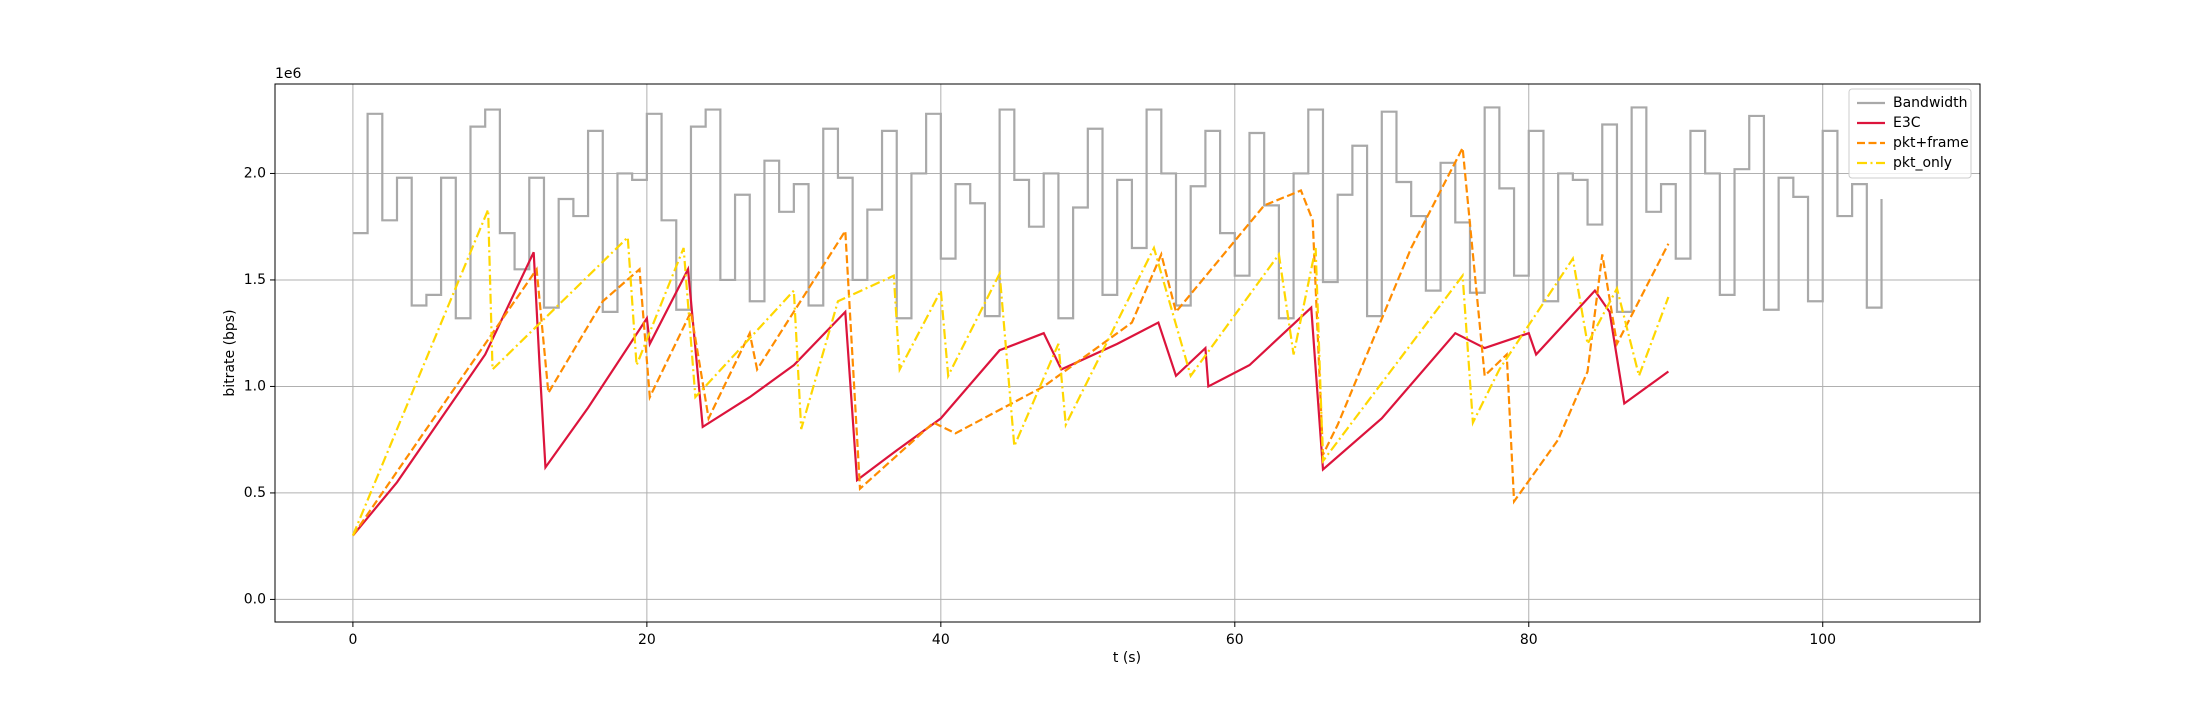  What do you see at coordinates (255, 493) in the screenshot?
I see `y-tick-label: 0.5` at bounding box center [255, 493].